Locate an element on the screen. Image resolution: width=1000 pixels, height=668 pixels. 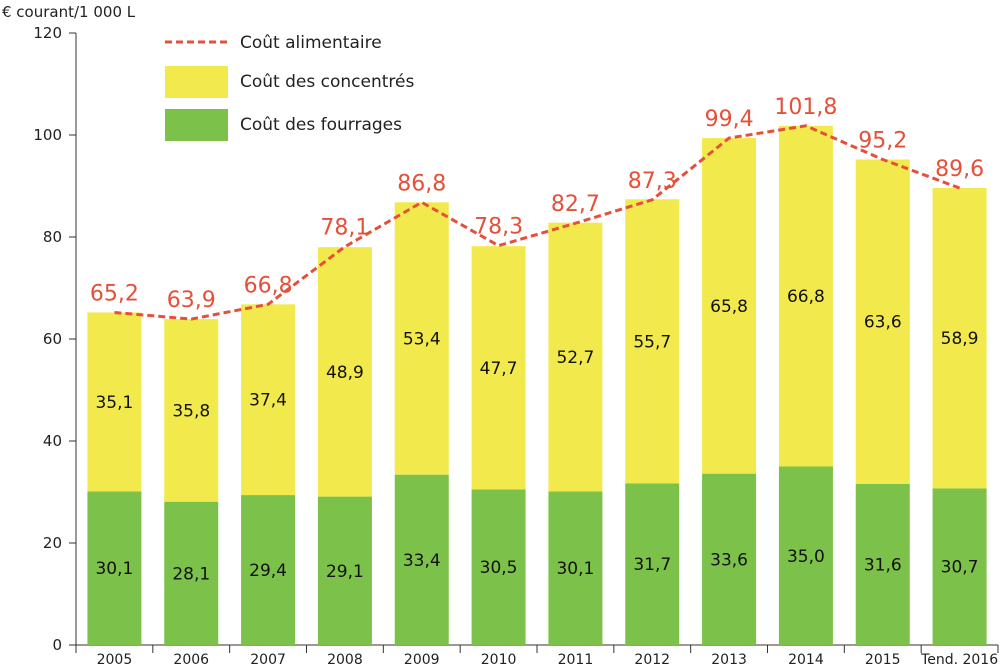
data-label-concentres: 66,8 is located at coordinates (806, 297).